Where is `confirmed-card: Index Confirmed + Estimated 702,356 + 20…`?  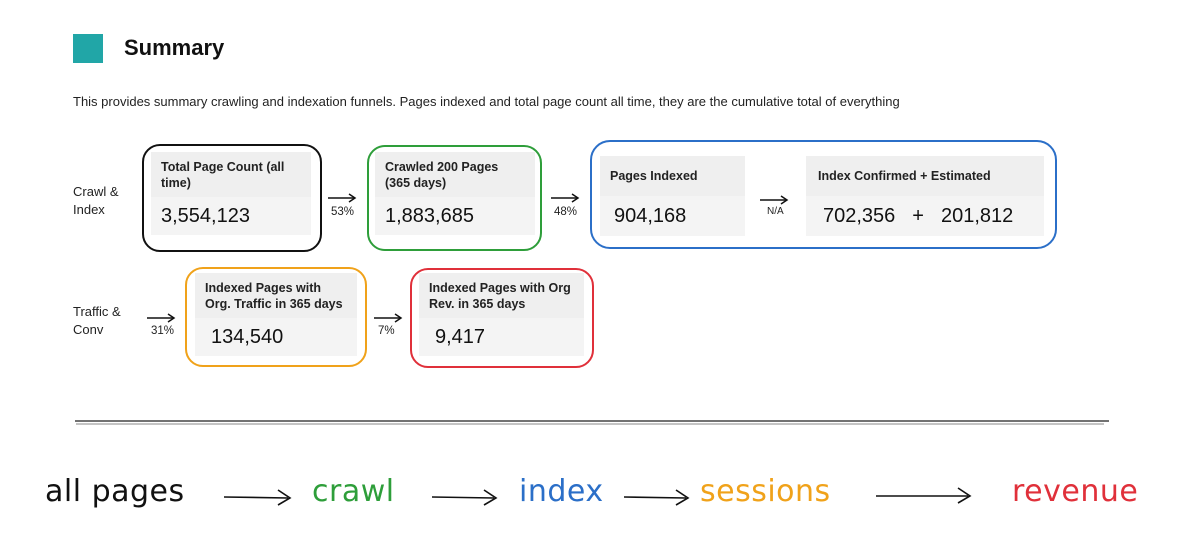 confirmed-card: Index Confirmed + Estimated 702,356 + 20… is located at coordinates (925, 196).